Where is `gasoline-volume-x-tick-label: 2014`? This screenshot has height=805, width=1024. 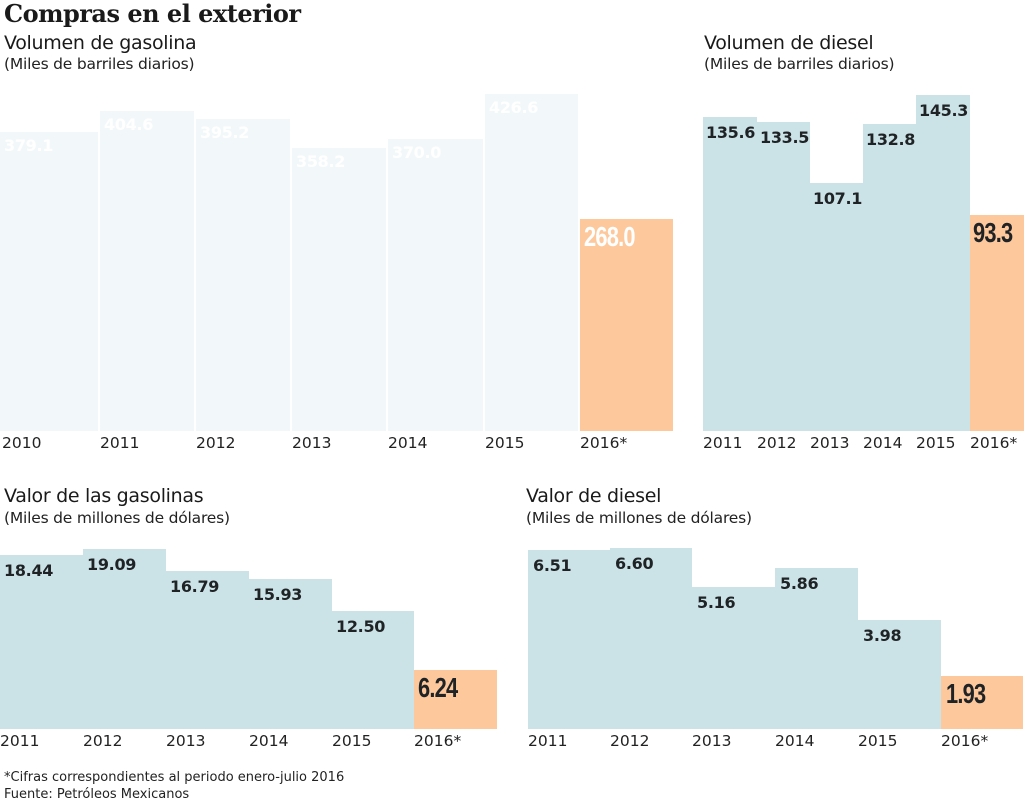
gasoline-volume-x-tick-label: 2014 is located at coordinates (408, 443).